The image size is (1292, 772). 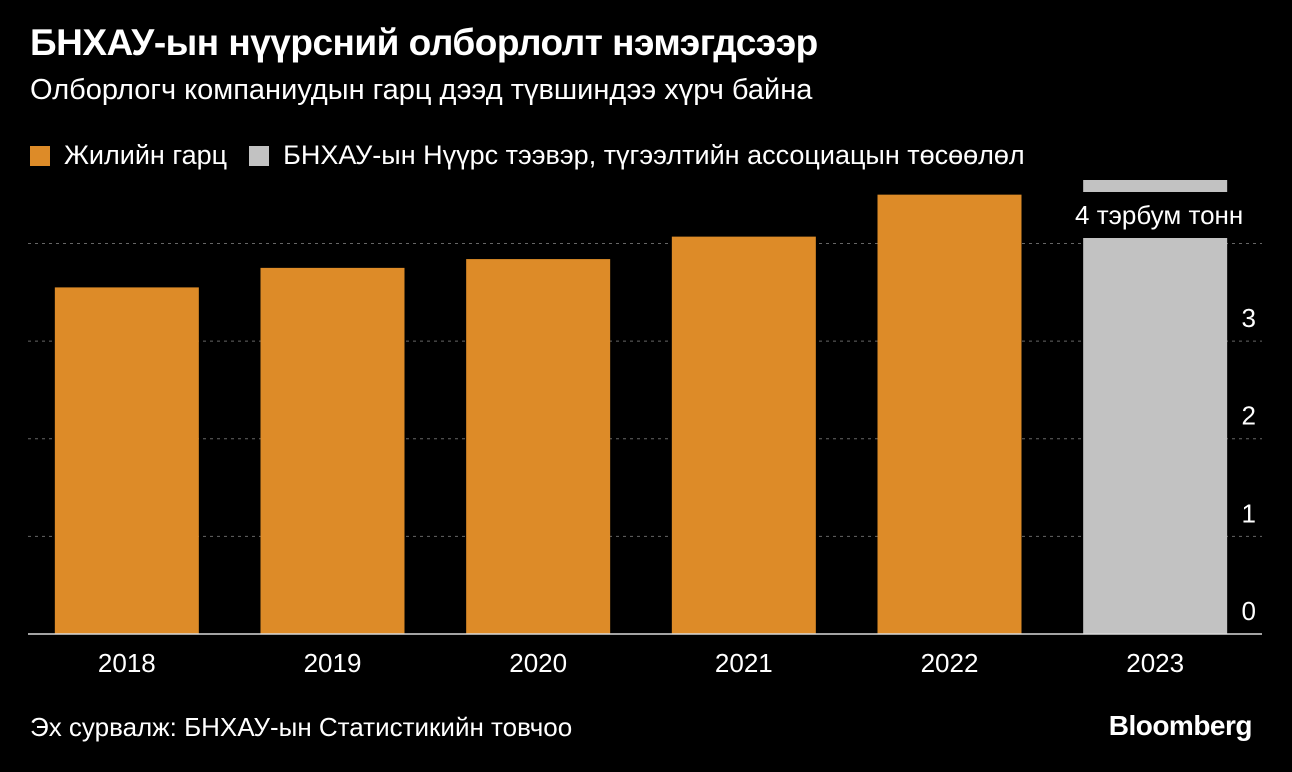 I want to click on y-tick-label: 2, so click(x=1249, y=416).